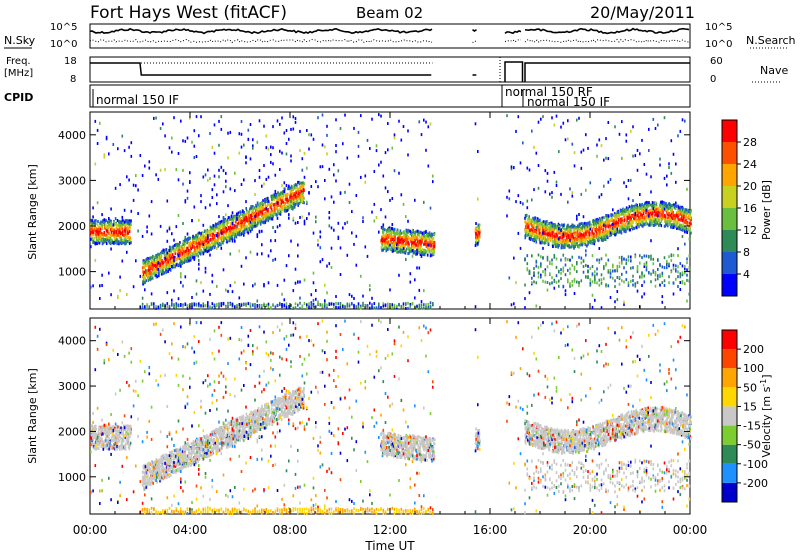 This screenshot has height=554, width=800. What do you see at coordinates (390, 96) in the screenshot?
I see `cpid-panel-frame` at bounding box center [390, 96].